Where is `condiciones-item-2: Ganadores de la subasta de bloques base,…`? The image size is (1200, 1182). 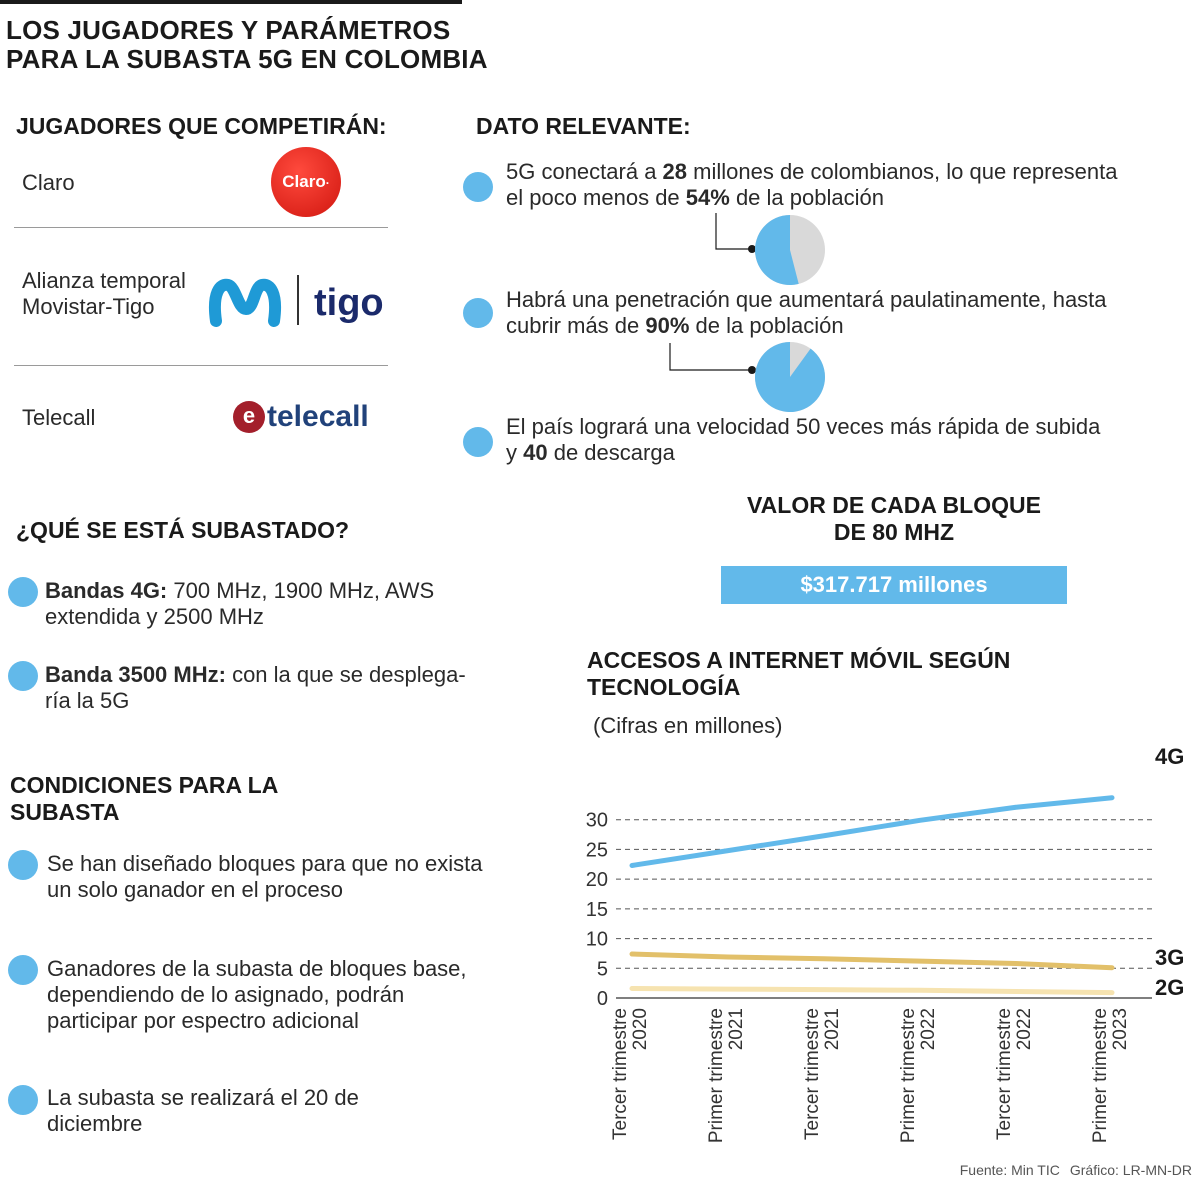
condiciones-item-2: Ganadores de la subasta de bloques base,… is located at coordinates (257, 994).